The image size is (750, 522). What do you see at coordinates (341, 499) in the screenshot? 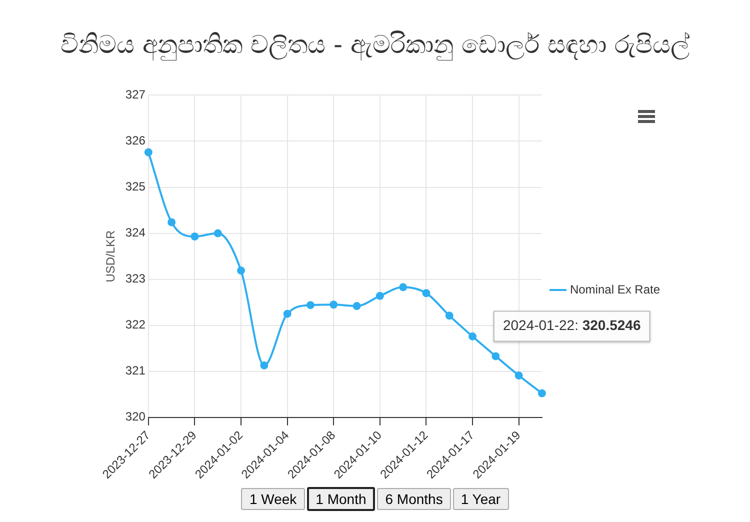
I see `text: 1 Month` at bounding box center [341, 499].